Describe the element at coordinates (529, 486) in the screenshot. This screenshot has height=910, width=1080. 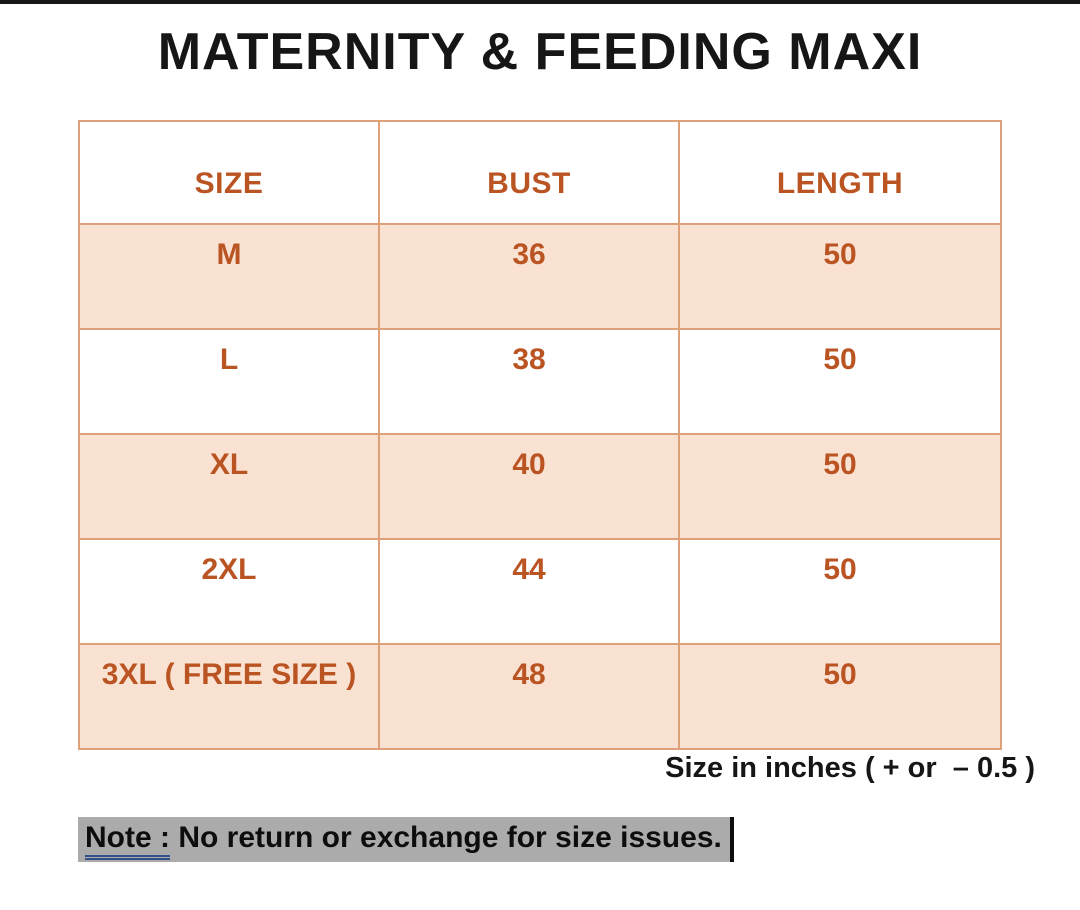
I see `cell-bust: 40` at that location.